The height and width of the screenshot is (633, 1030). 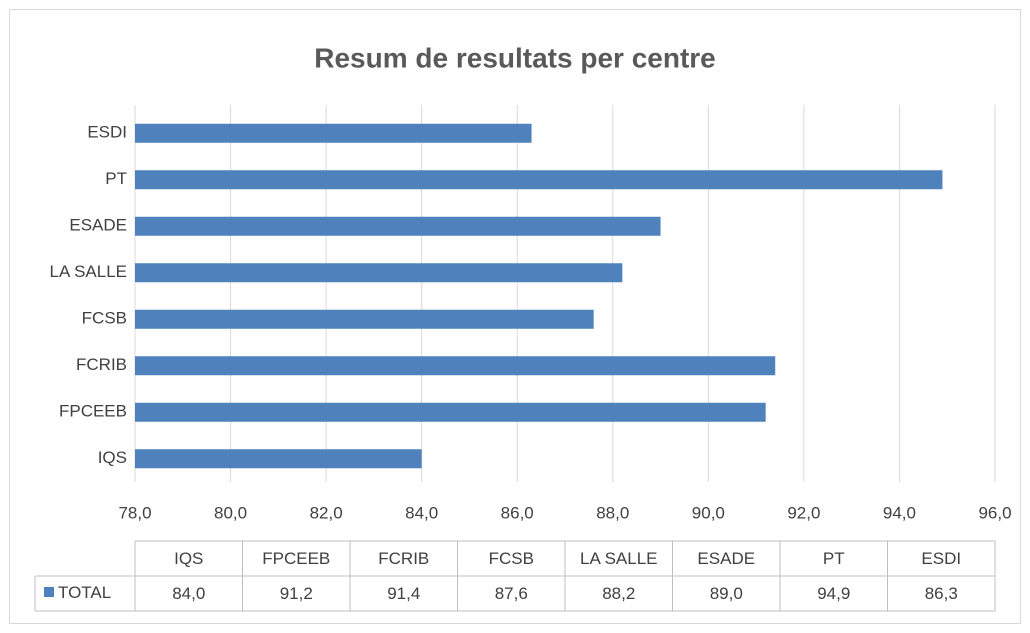 What do you see at coordinates (941, 558) in the screenshot?
I see `table-header: ESDI` at bounding box center [941, 558].